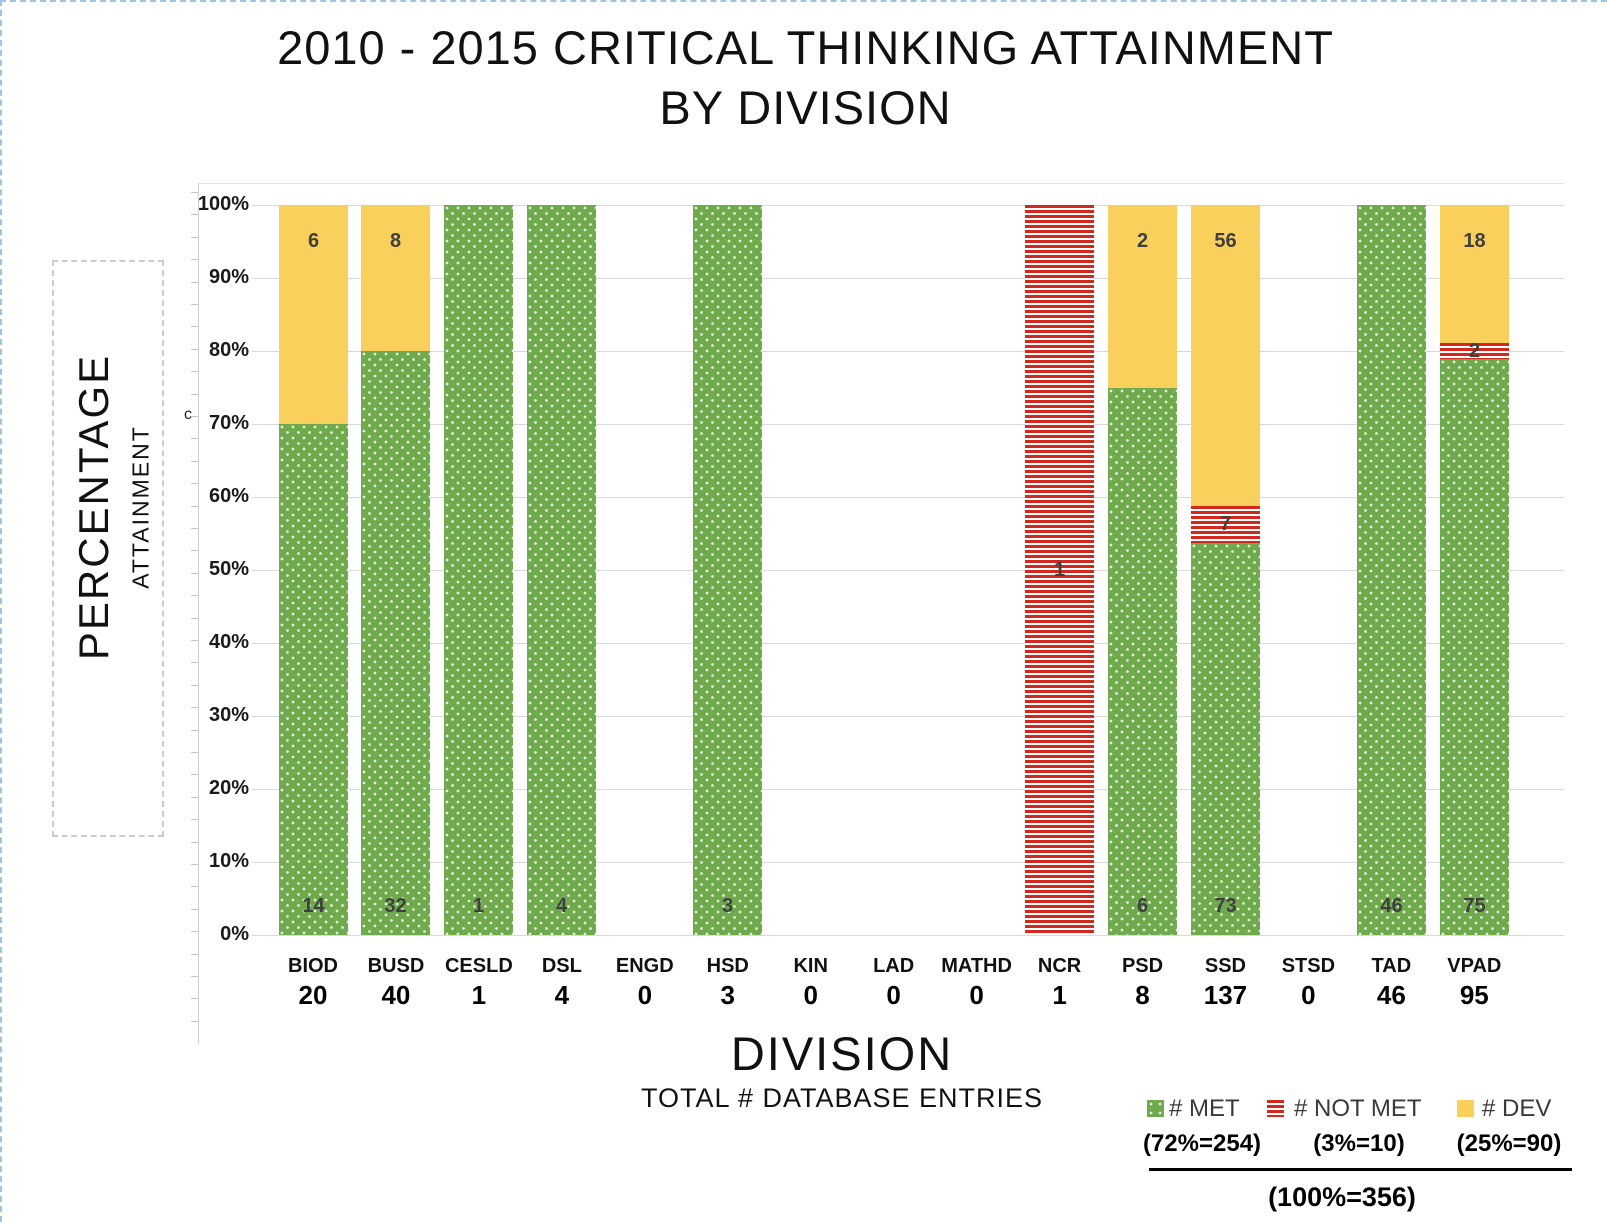 The height and width of the screenshot is (1222, 1607). Describe the element at coordinates (1059, 966) in the screenshot. I see `category-label: NCR` at that location.